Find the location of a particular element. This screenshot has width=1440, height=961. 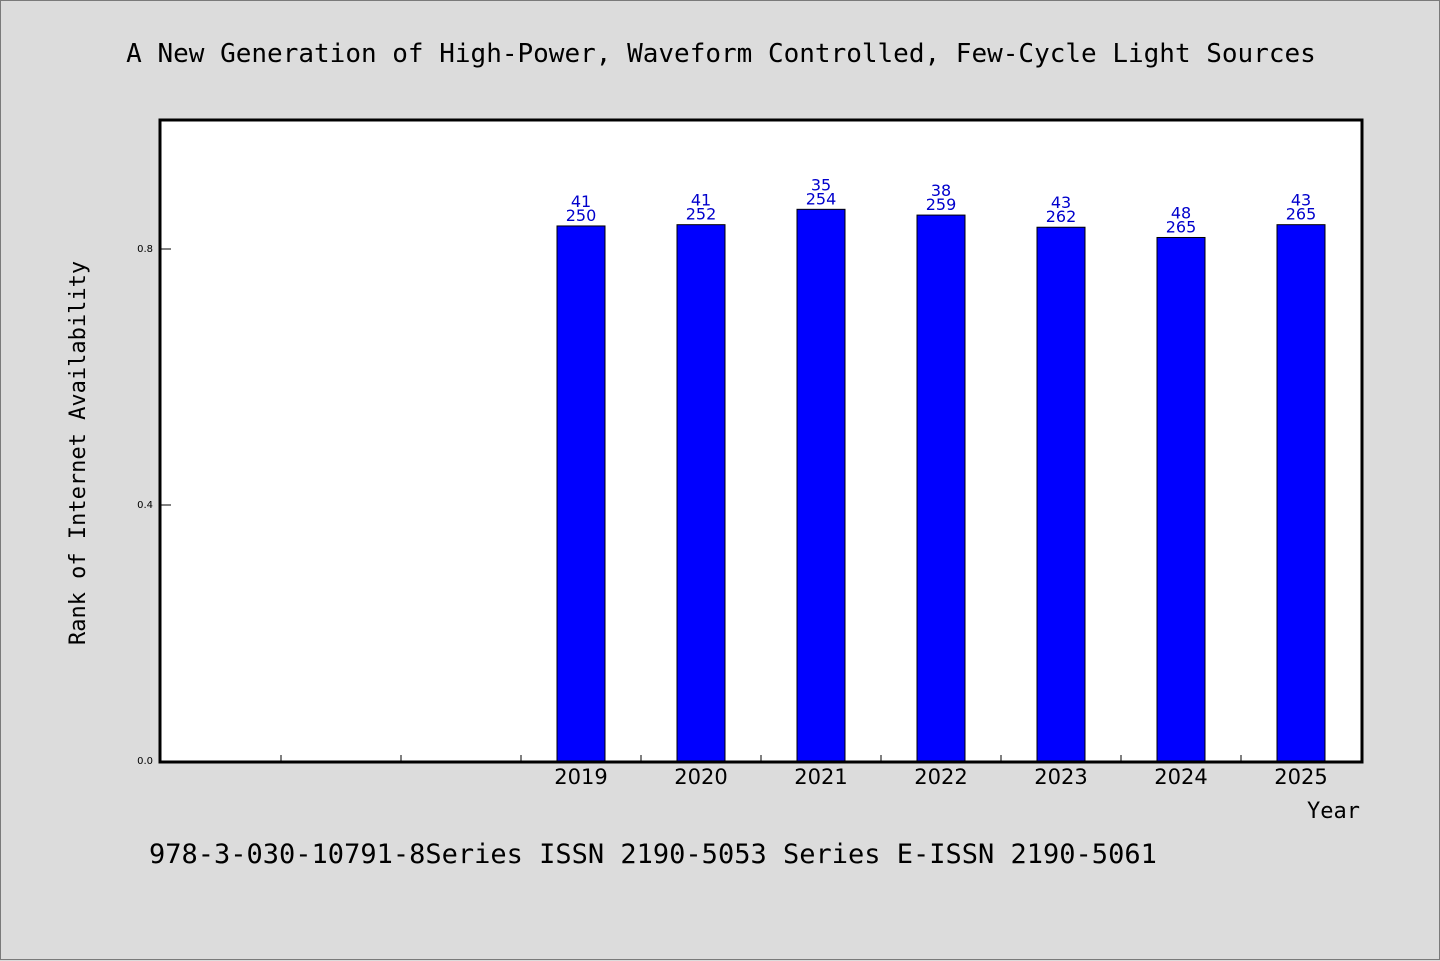

bar-label-bottom: 254 is located at coordinates (821, 198).